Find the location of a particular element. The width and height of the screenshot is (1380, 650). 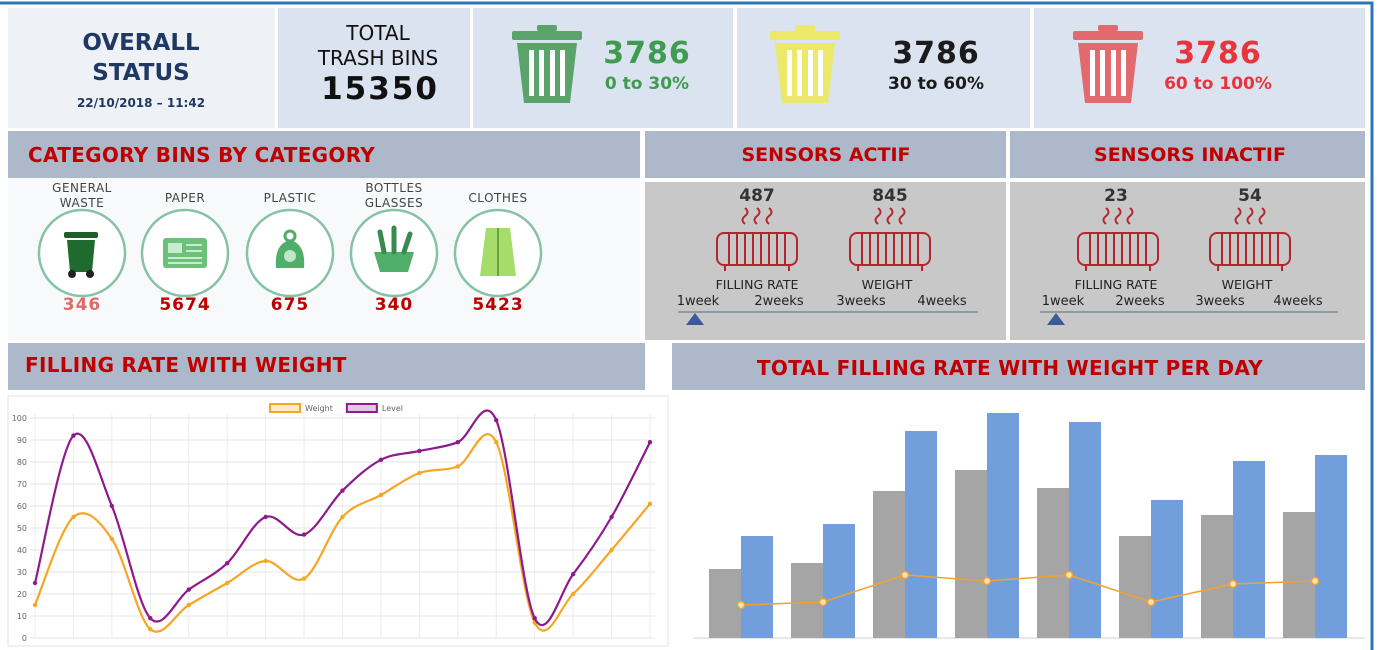

y-tick-label: 10 is located at coordinates (22, 616).